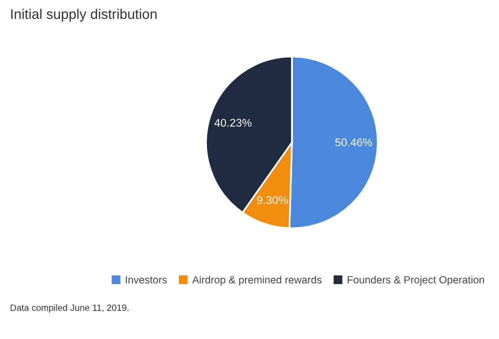 The width and height of the screenshot is (499, 339). Describe the element at coordinates (69, 308) in the screenshot. I see `text: Data compiled June 11, 2019.` at that location.